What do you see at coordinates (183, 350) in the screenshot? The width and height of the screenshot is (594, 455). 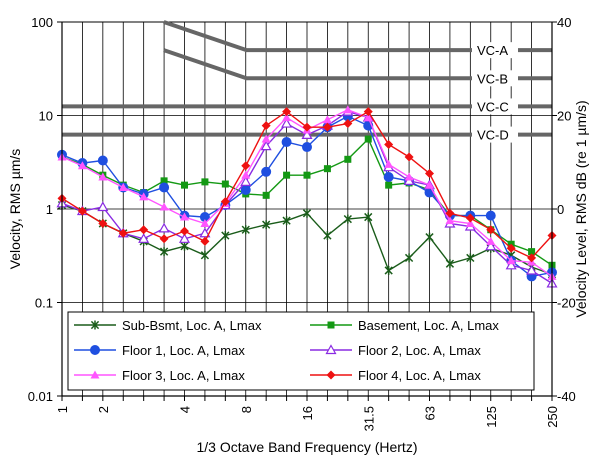 I see `legend-label: Floor 1, Loc. A, Lmax` at bounding box center [183, 350].